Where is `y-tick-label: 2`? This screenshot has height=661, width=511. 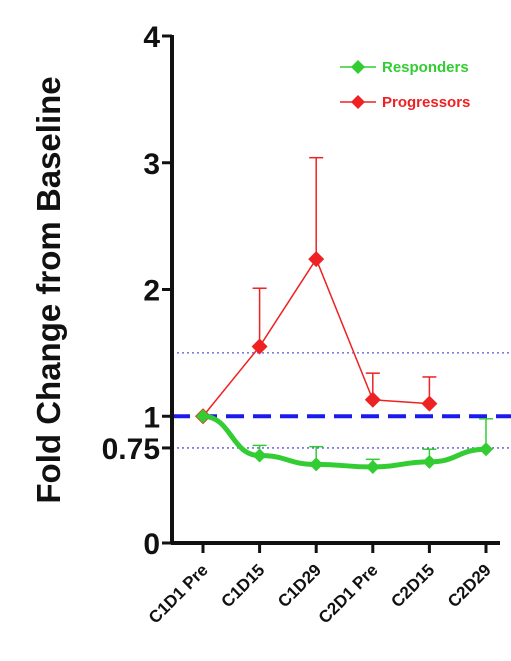
y-tick-label: 2 is located at coordinates (151, 291).